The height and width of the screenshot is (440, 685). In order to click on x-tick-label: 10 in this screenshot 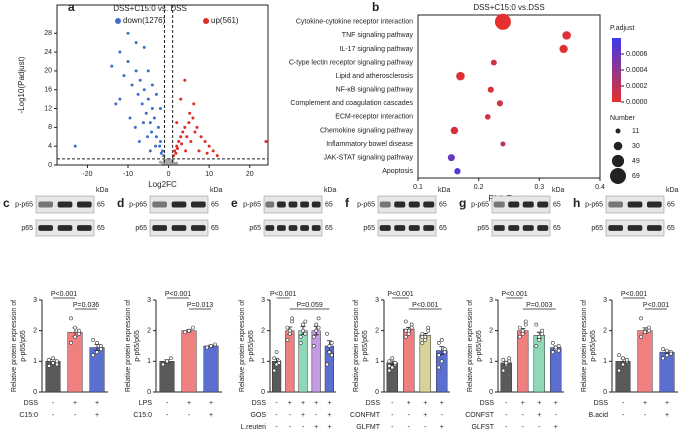, I will do `click(209, 174)`.